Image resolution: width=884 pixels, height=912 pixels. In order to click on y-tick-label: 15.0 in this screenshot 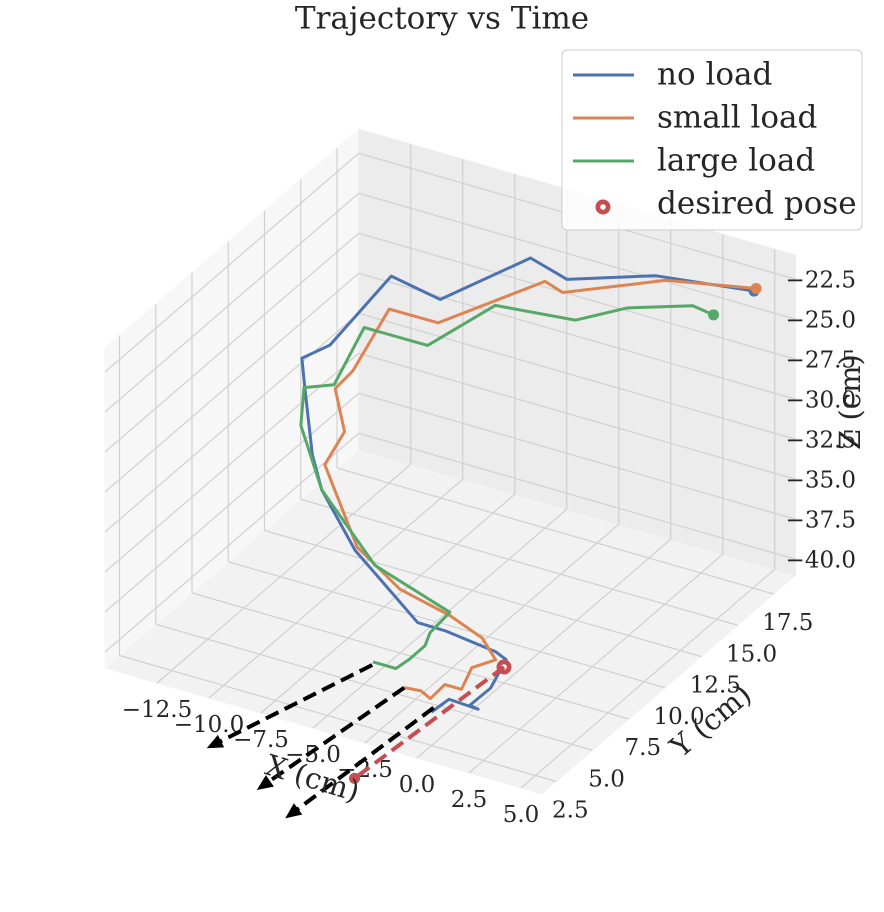, I will do `click(751, 654)`.